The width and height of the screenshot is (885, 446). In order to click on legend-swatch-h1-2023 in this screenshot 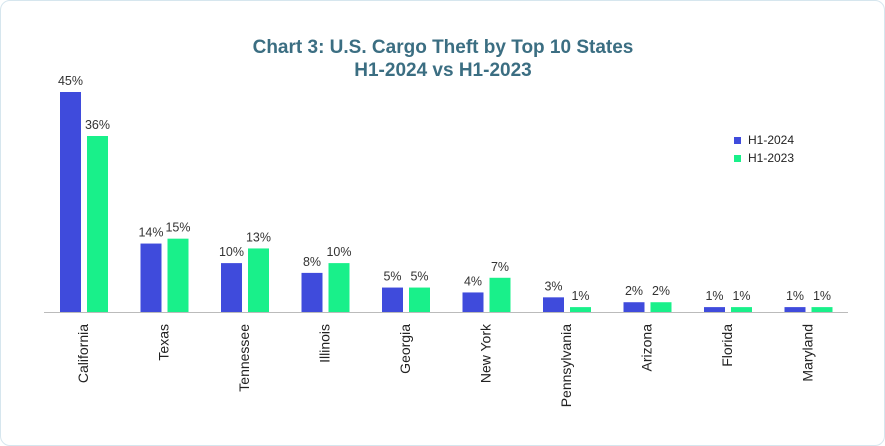, I will do `click(737, 158)`.